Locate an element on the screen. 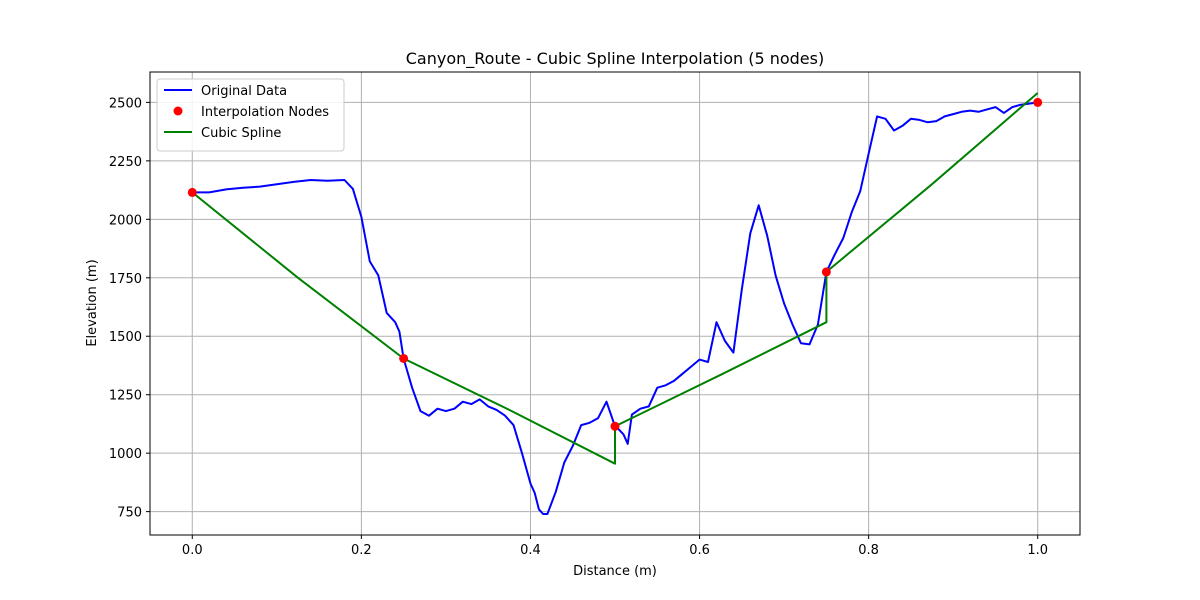 The width and height of the screenshot is (1200, 600). y-tick-label: 2250 is located at coordinates (125, 162).